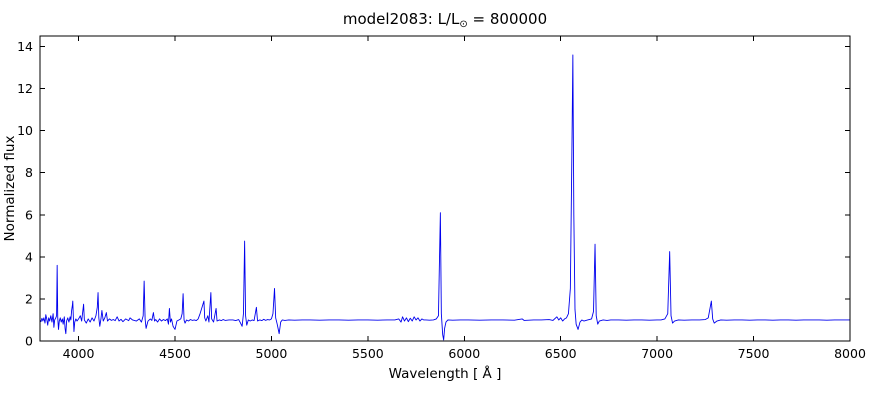 This screenshot has width=880, height=400. I want to click on y-tick-label: 8, so click(29, 172).